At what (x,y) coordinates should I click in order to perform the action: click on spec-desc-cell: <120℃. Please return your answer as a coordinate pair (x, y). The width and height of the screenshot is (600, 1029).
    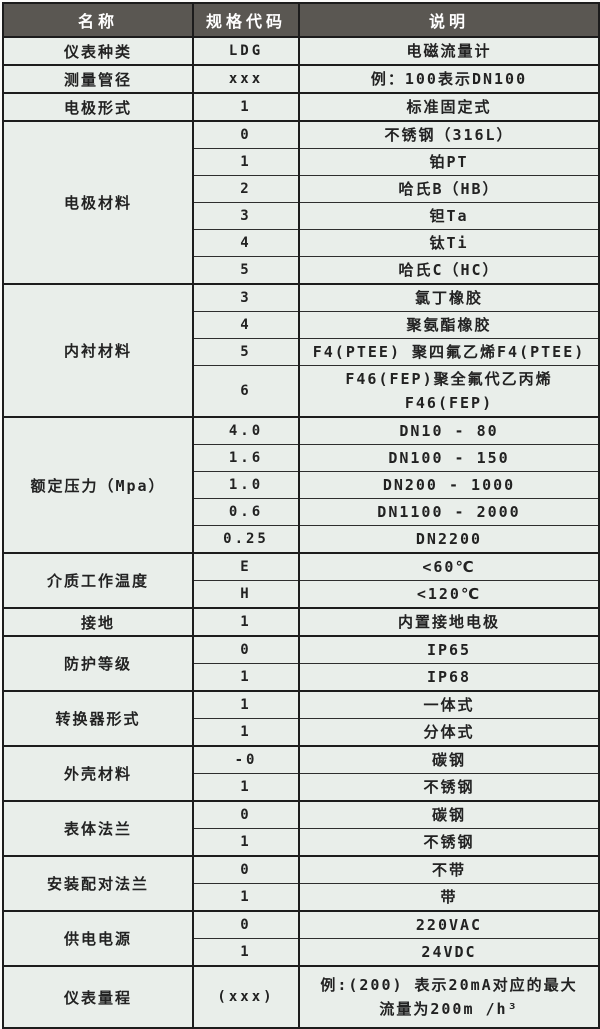
    Looking at the image, I should click on (449, 594).